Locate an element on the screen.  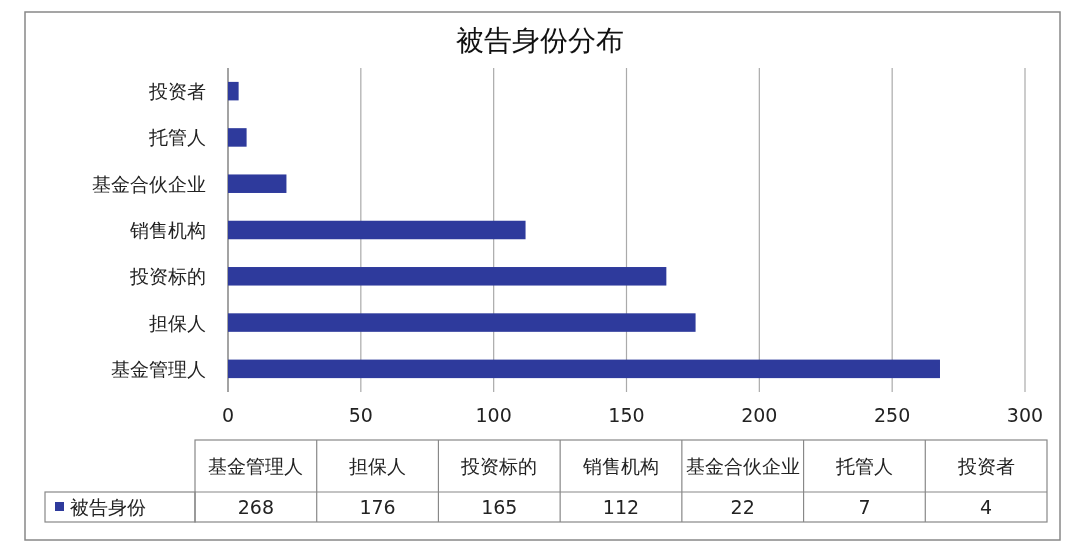
category-label: 基金管理人 is located at coordinates (256, 466).